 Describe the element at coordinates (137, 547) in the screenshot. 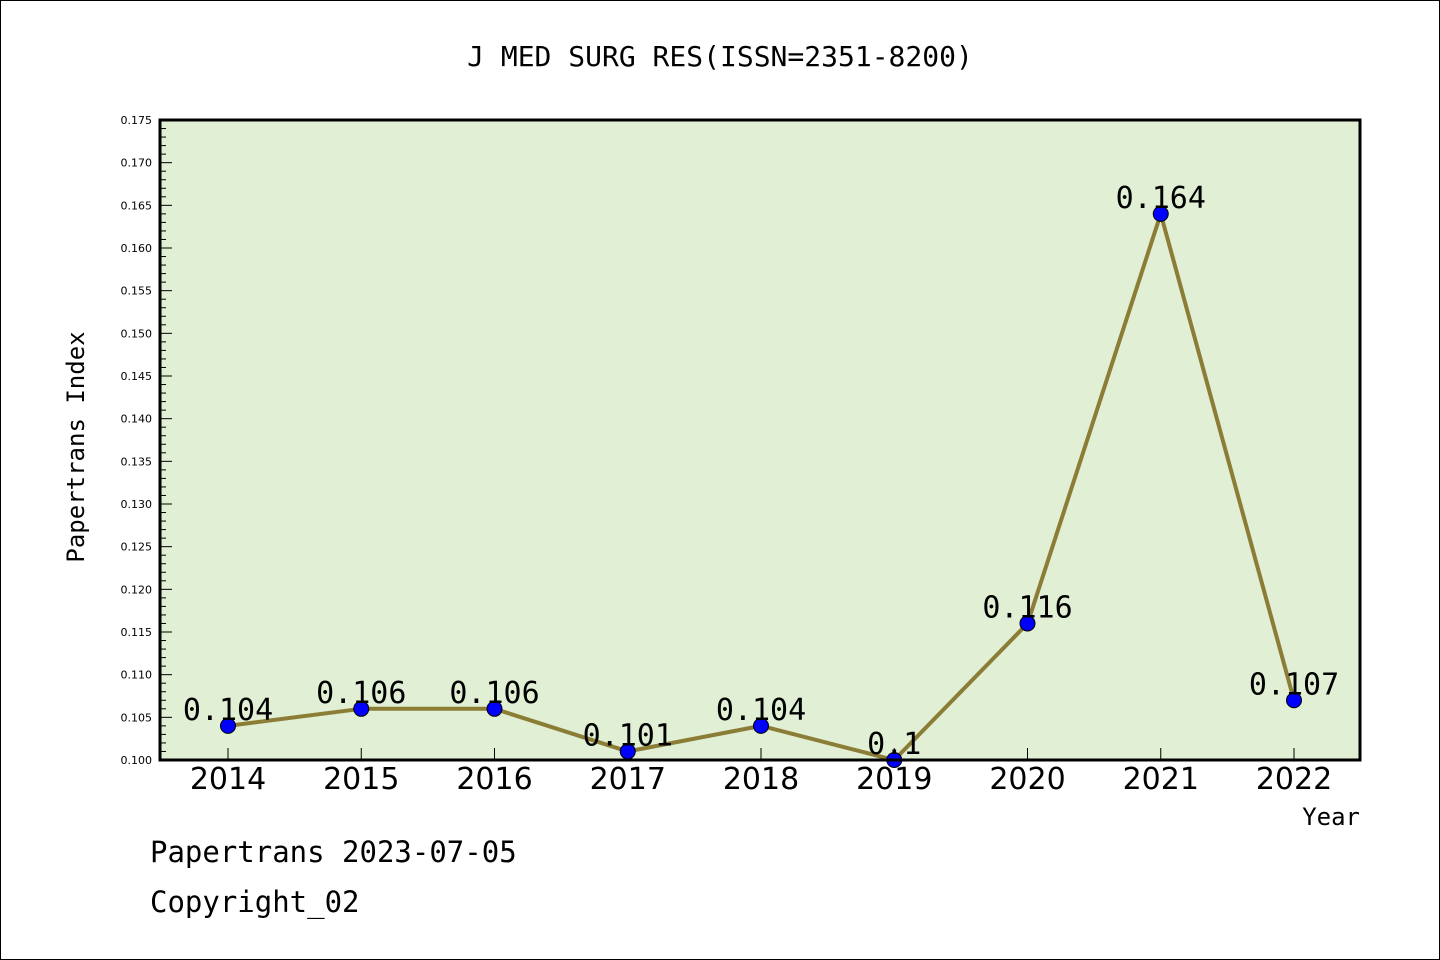

I see `y-tick-label: 0.125` at that location.